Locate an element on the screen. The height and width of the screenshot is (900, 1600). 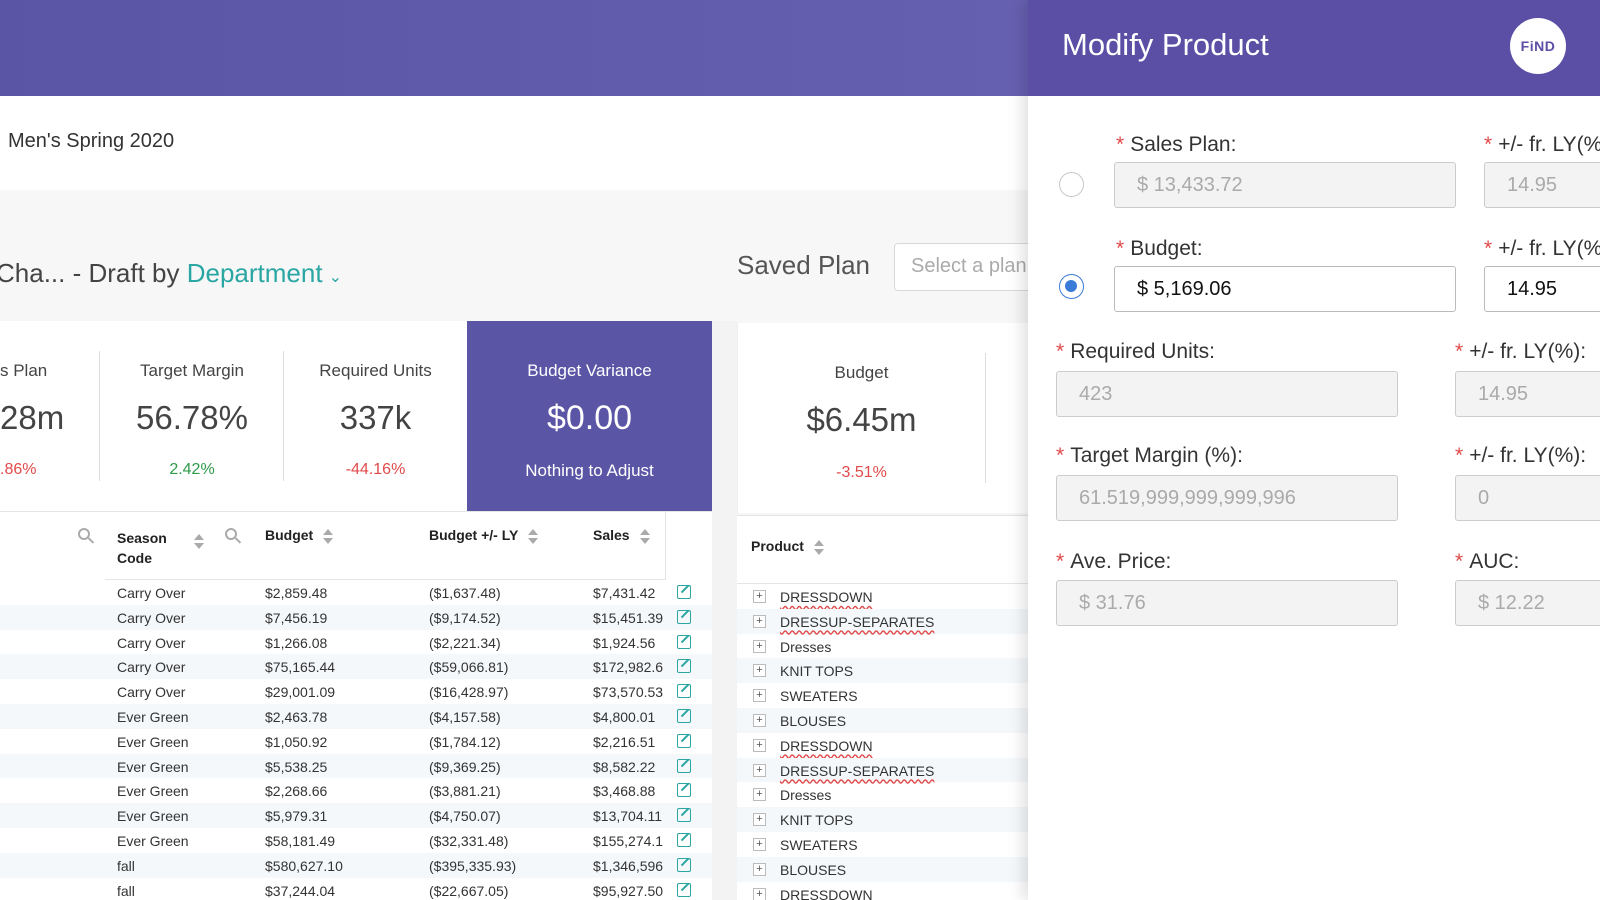
cell-sales: $1,924.56 is located at coordinates (624, 642).